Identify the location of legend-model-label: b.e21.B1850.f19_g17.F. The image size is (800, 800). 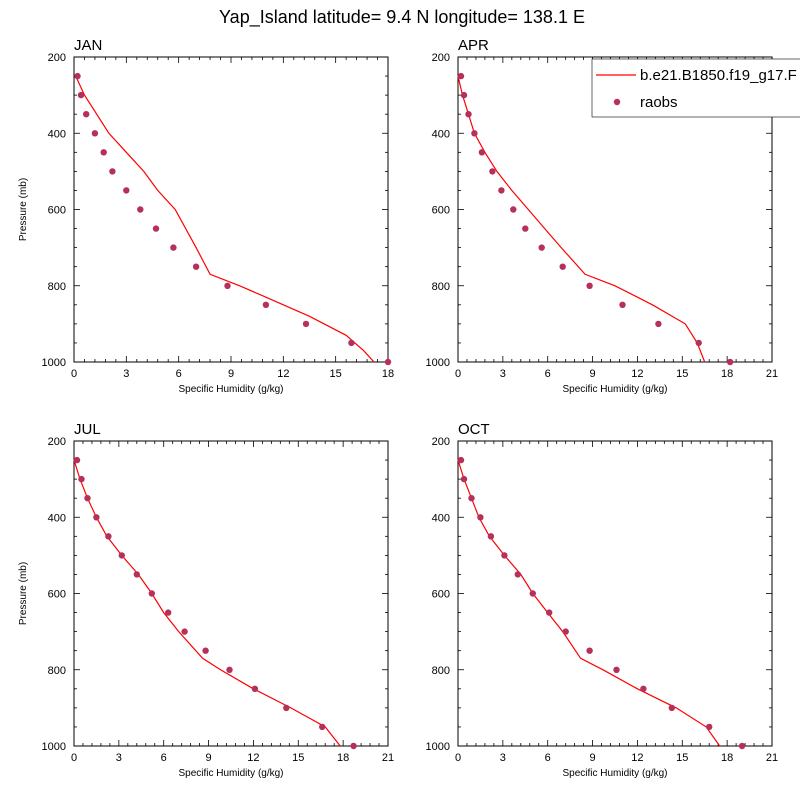
(718, 75).